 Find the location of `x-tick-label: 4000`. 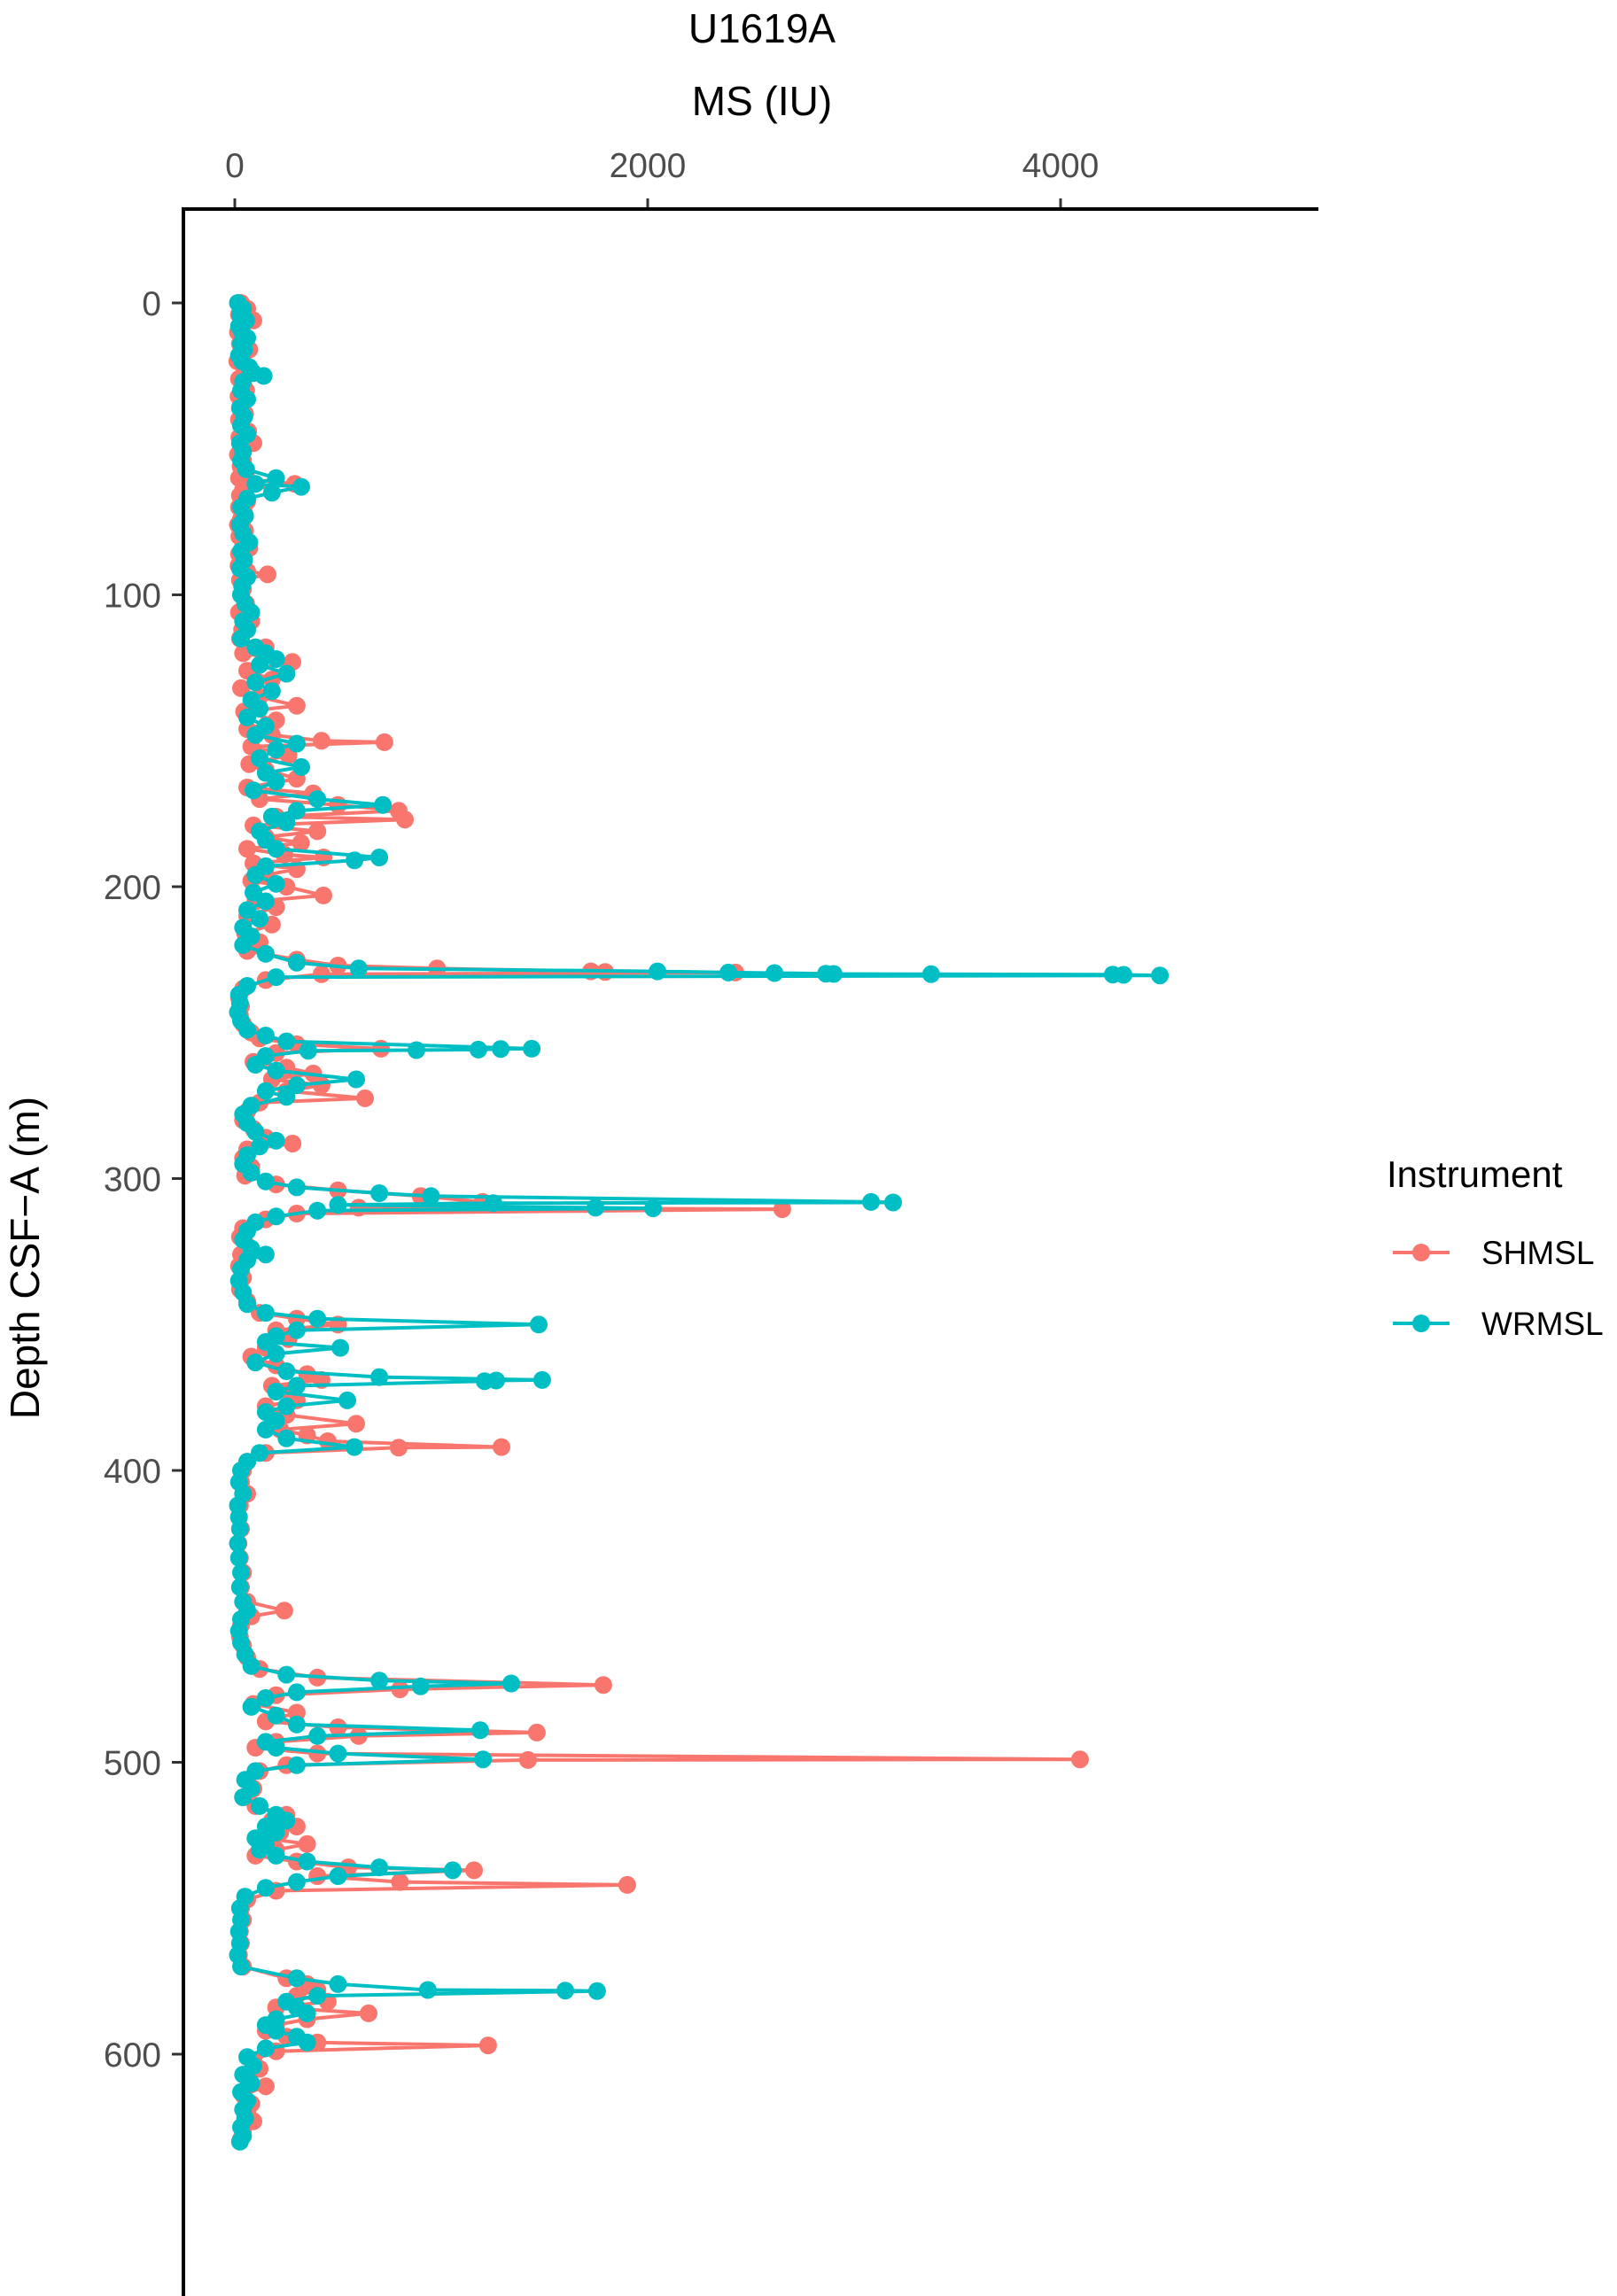

x-tick-label: 4000 is located at coordinates (1061, 166).